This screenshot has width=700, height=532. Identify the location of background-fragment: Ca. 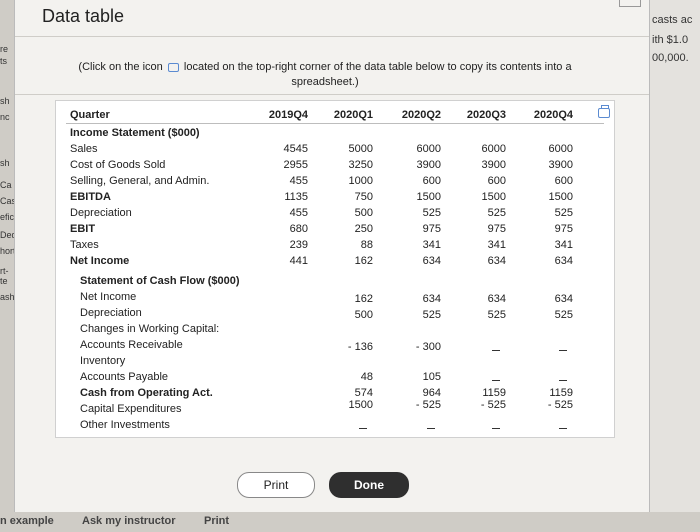
(6, 185).